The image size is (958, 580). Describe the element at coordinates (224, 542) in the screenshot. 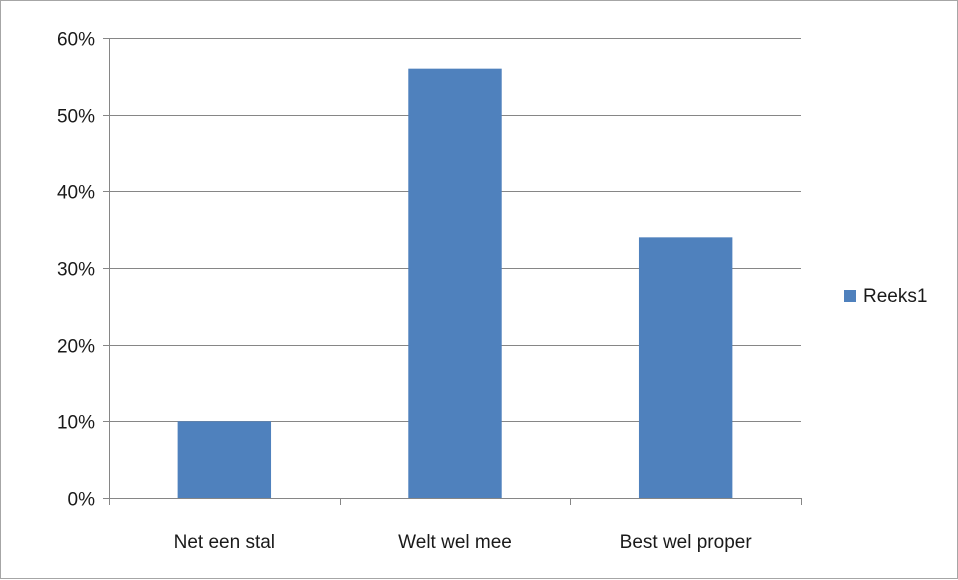

I see `x-tick-label: Net een stal` at that location.